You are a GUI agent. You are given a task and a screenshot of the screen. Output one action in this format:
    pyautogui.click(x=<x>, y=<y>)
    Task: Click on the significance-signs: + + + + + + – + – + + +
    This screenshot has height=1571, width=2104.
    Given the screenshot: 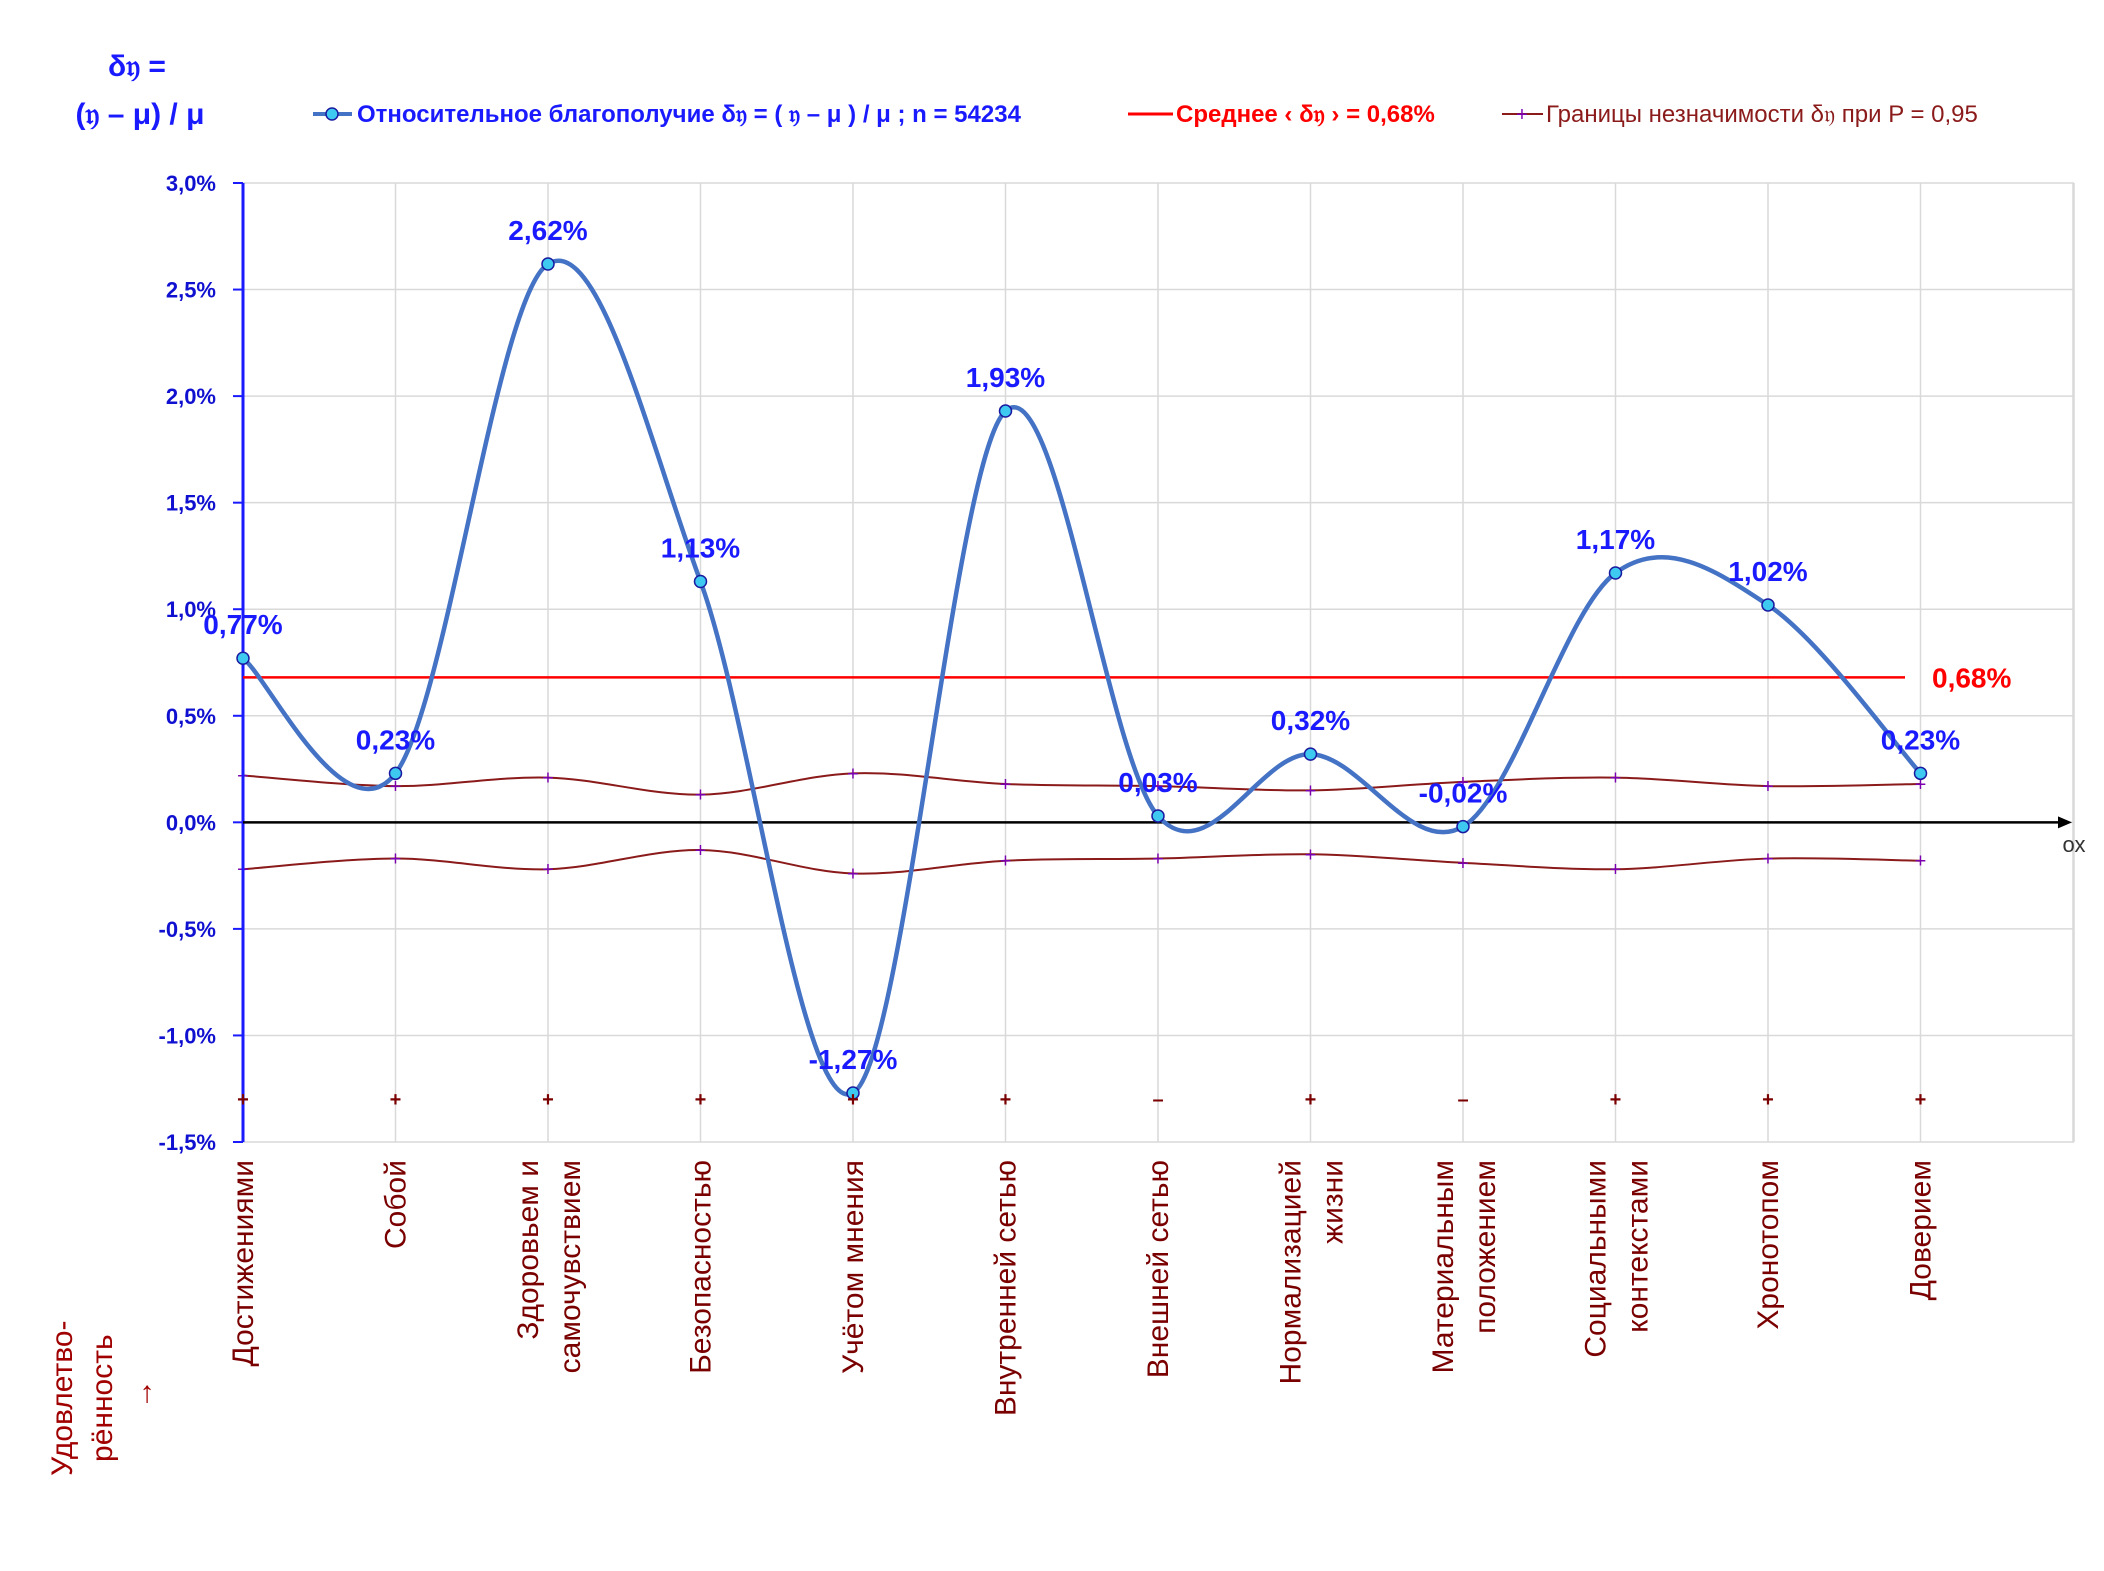 What is the action you would take?
    pyautogui.click(x=1081, y=1100)
    